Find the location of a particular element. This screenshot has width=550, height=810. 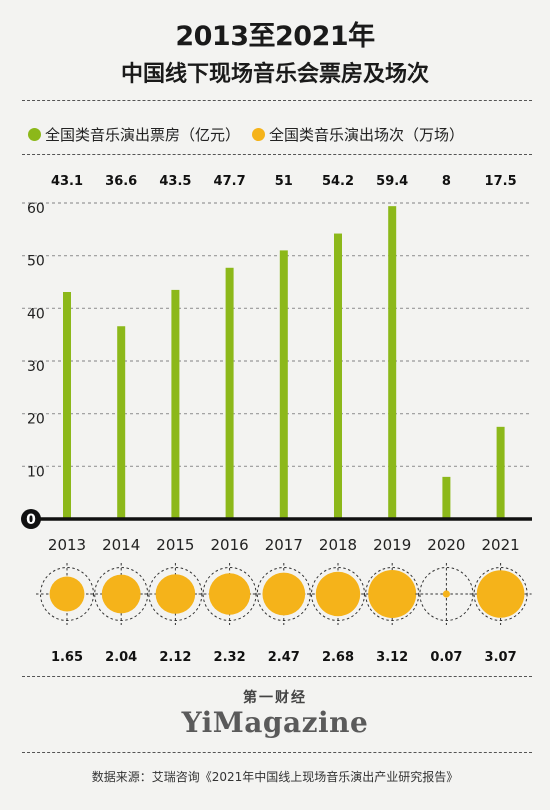

y-tick-label: 50 is located at coordinates (36, 262).